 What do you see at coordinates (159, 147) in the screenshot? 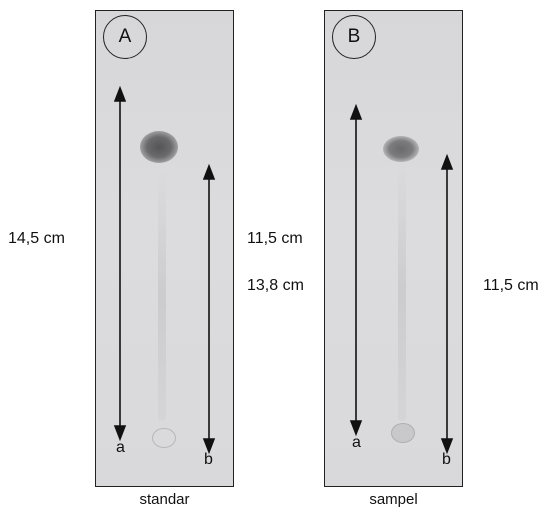
I see `plate-a-main-spot` at bounding box center [159, 147].